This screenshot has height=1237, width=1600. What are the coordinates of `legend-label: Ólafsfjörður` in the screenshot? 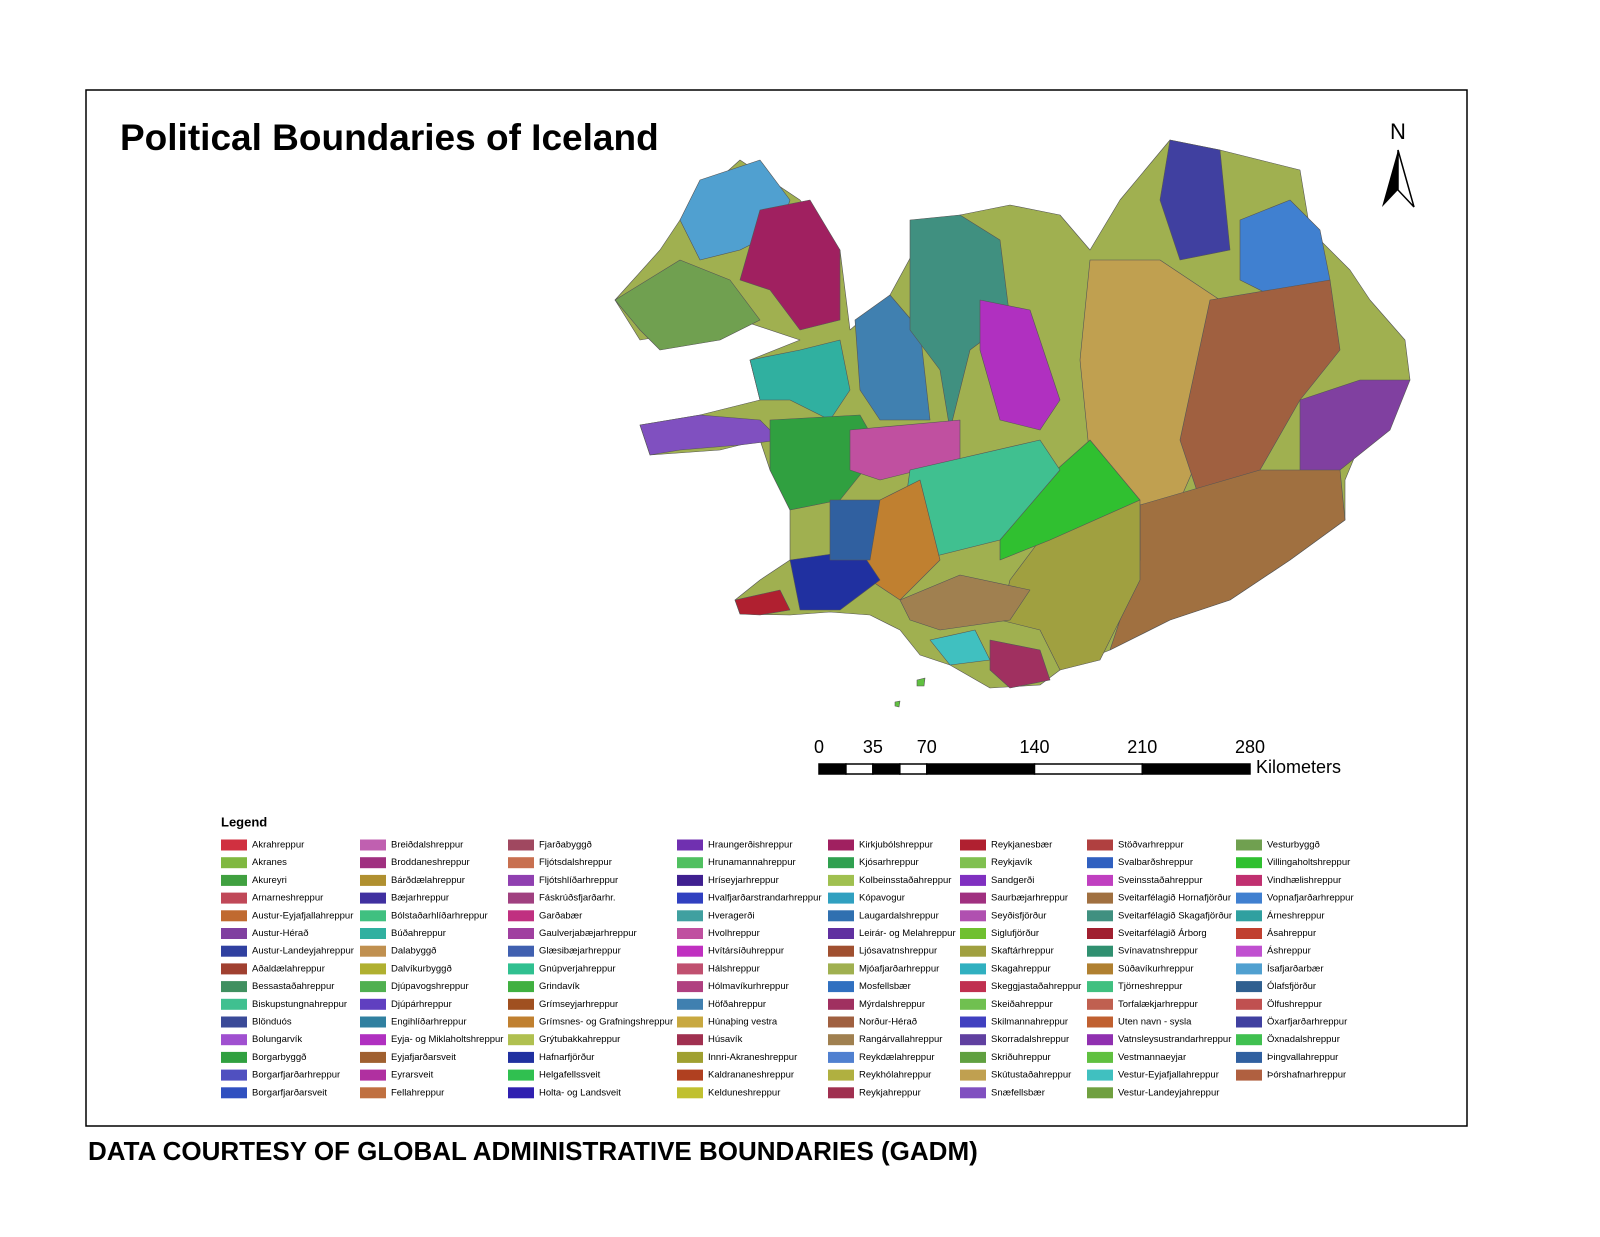 It's located at (1291, 986).